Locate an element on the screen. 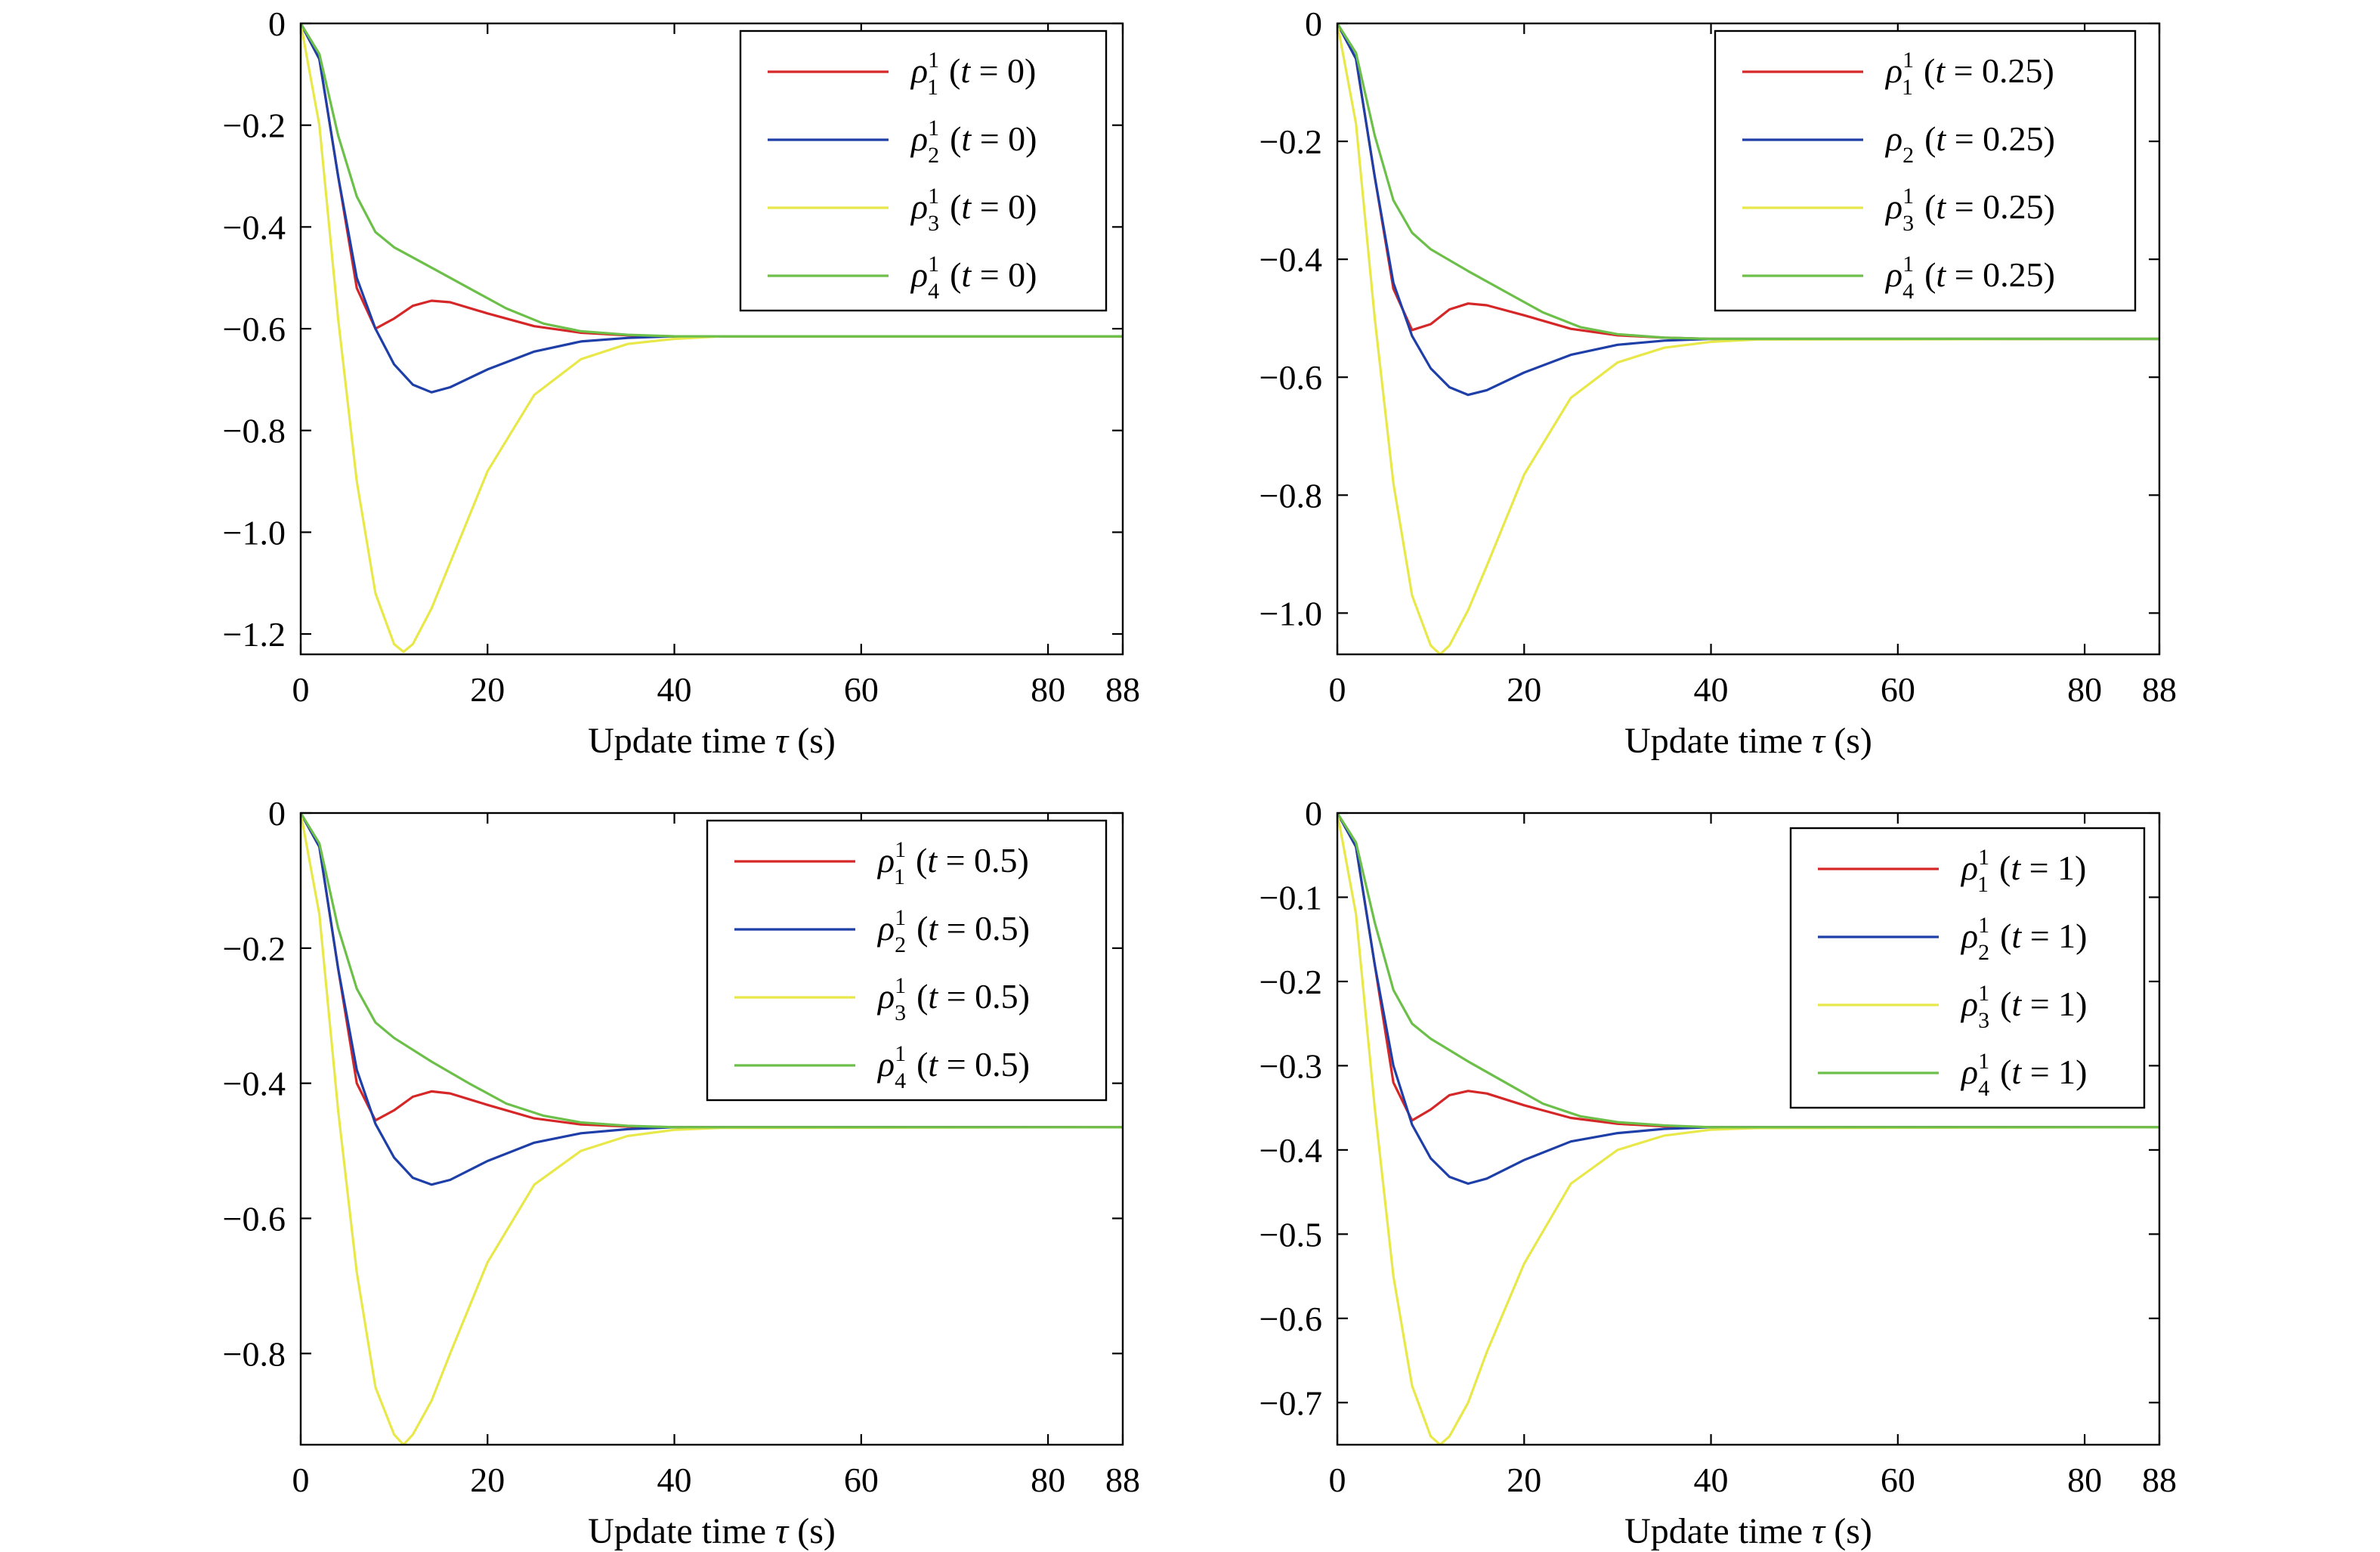  legend-label-rho2: ρ2 (t = 0.25) is located at coordinates (1969, 143).